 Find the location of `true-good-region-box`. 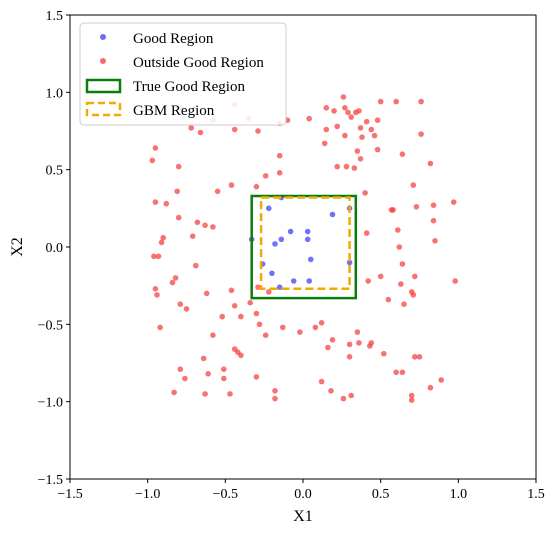

true-good-region-box is located at coordinates (304, 247).